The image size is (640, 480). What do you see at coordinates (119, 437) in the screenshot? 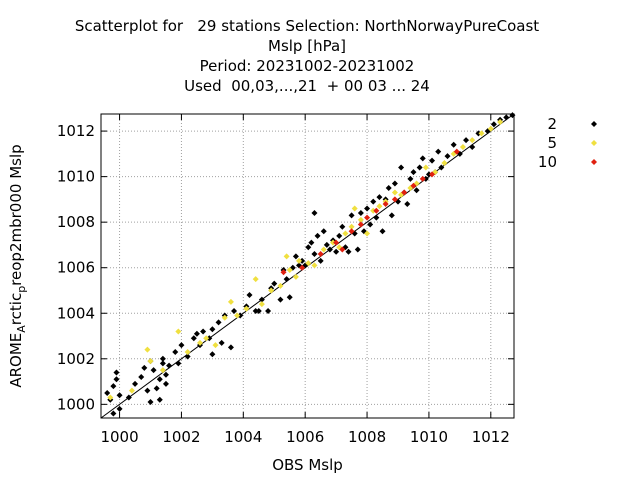
I see `x-tick-label: 1000` at bounding box center [119, 437].